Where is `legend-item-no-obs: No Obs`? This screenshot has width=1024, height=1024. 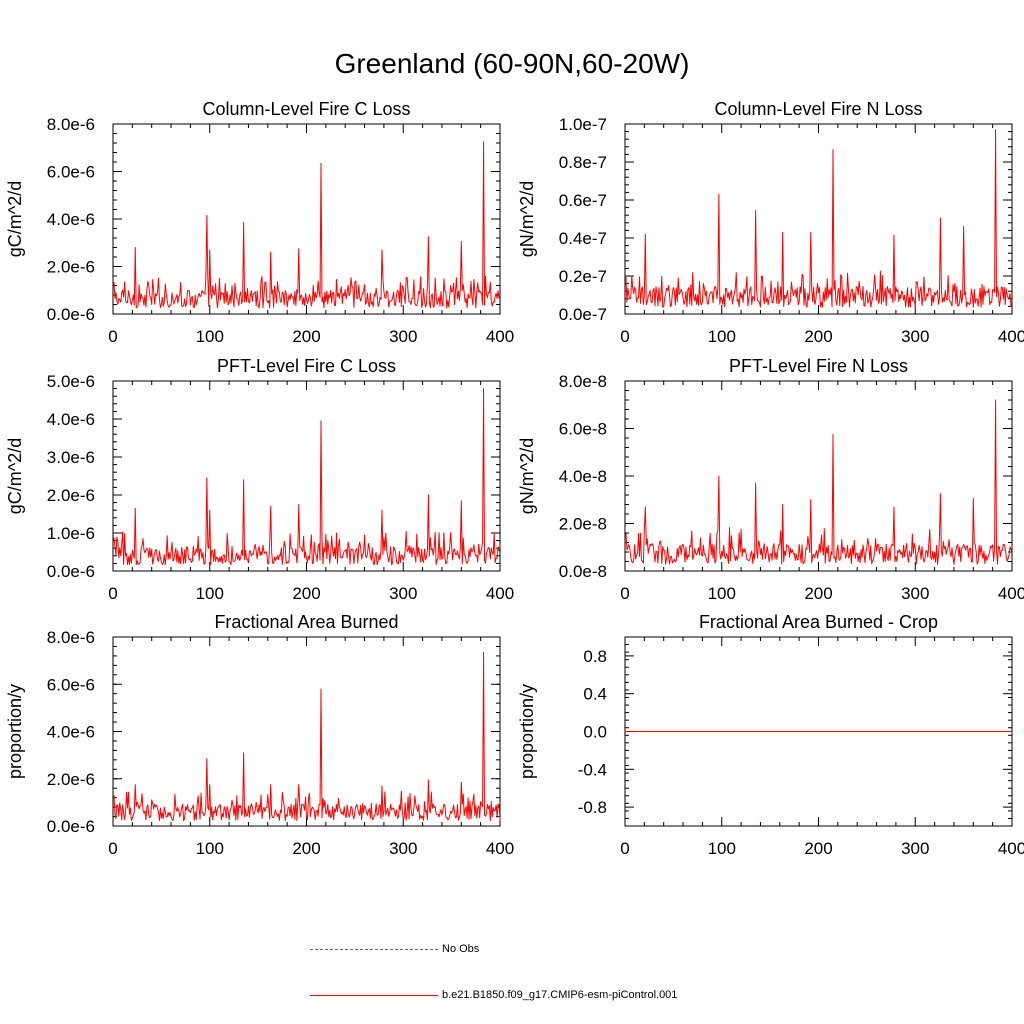
legend-item-no-obs: No Obs is located at coordinates (394, 949).